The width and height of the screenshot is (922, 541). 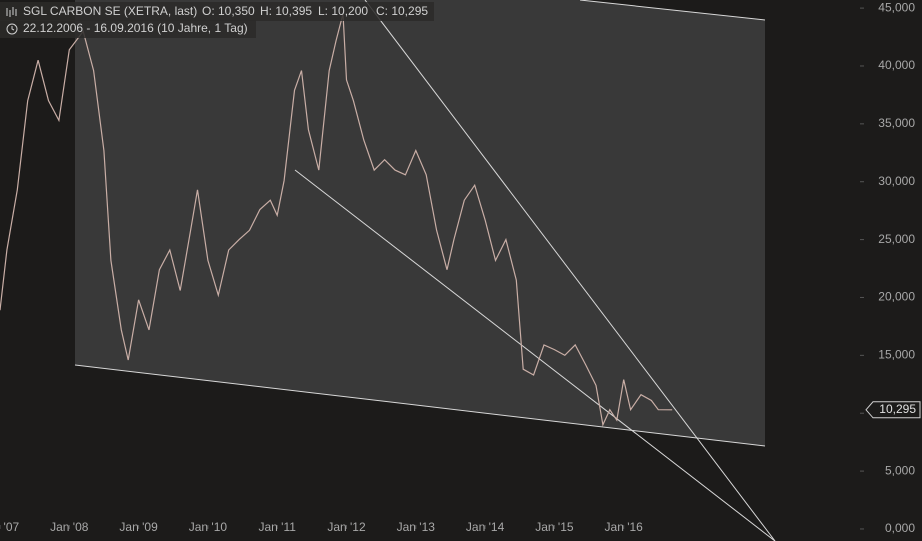 What do you see at coordinates (896, 355) in the screenshot?
I see `y-tick-label: 15,000` at bounding box center [896, 355].